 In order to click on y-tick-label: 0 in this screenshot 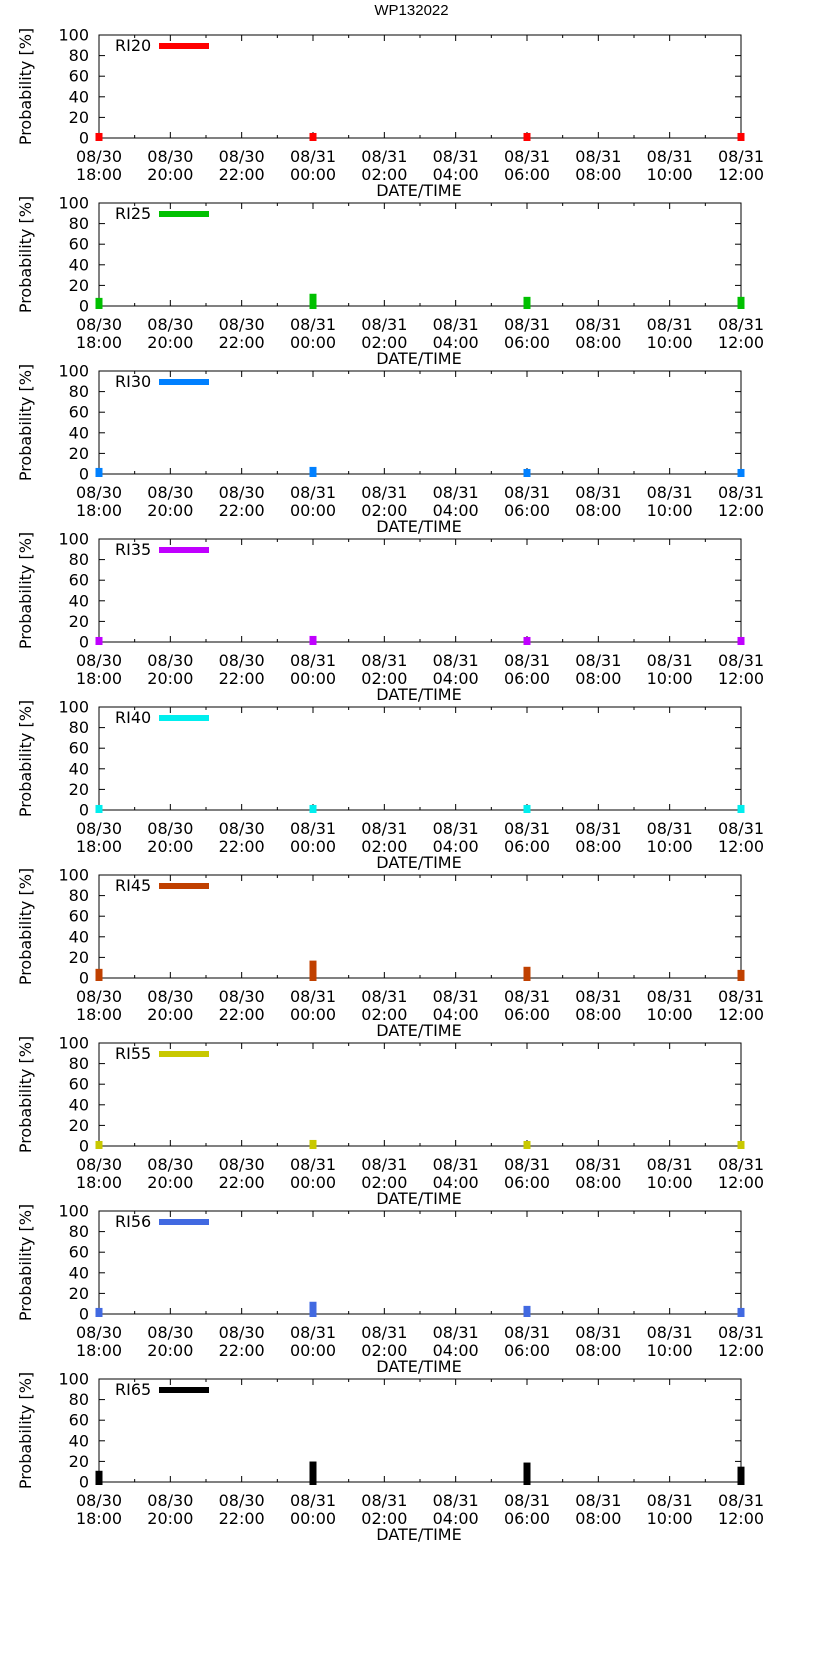, I will do `click(84, 1482)`.